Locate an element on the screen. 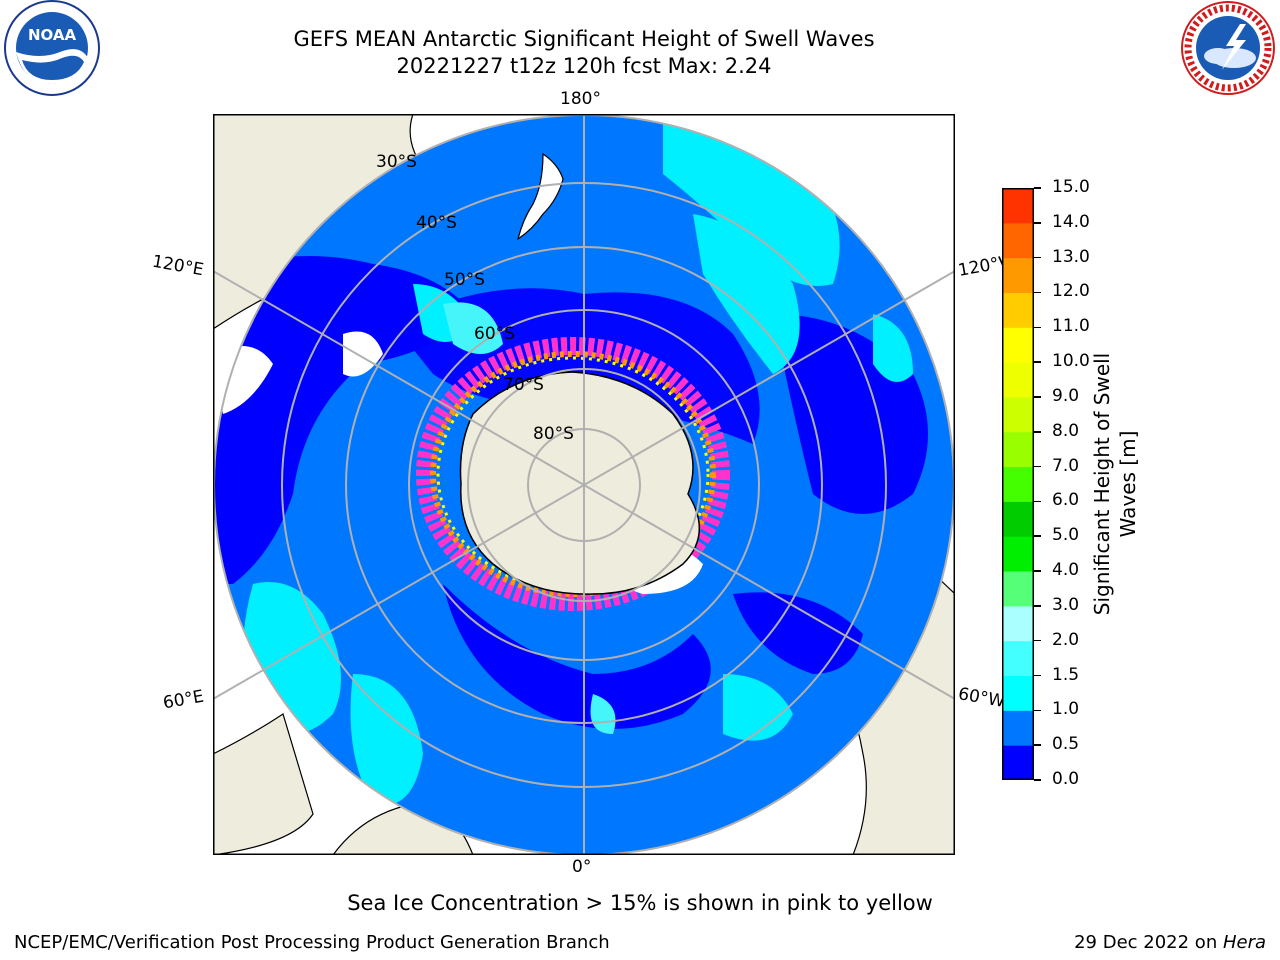 Image resolution: width=1280 pixels, height=960 pixels. noaa-logo: NOAA is located at coordinates (52, 48).